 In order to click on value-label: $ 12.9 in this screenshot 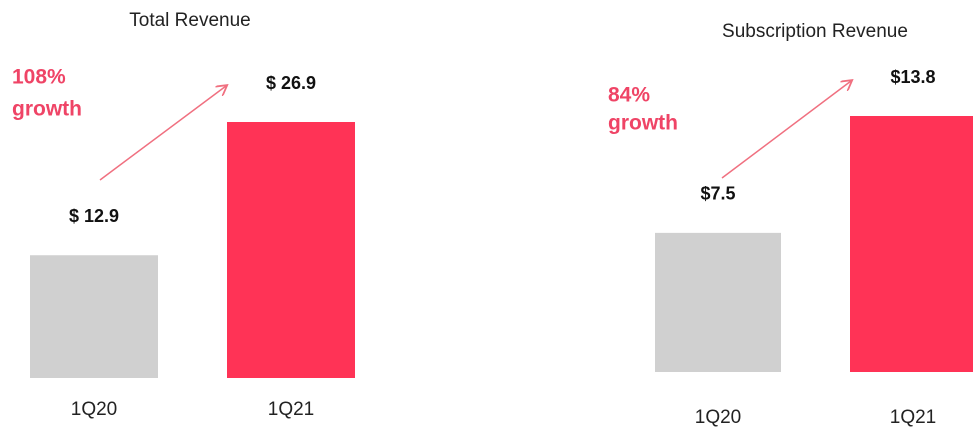, I will do `click(94, 216)`.